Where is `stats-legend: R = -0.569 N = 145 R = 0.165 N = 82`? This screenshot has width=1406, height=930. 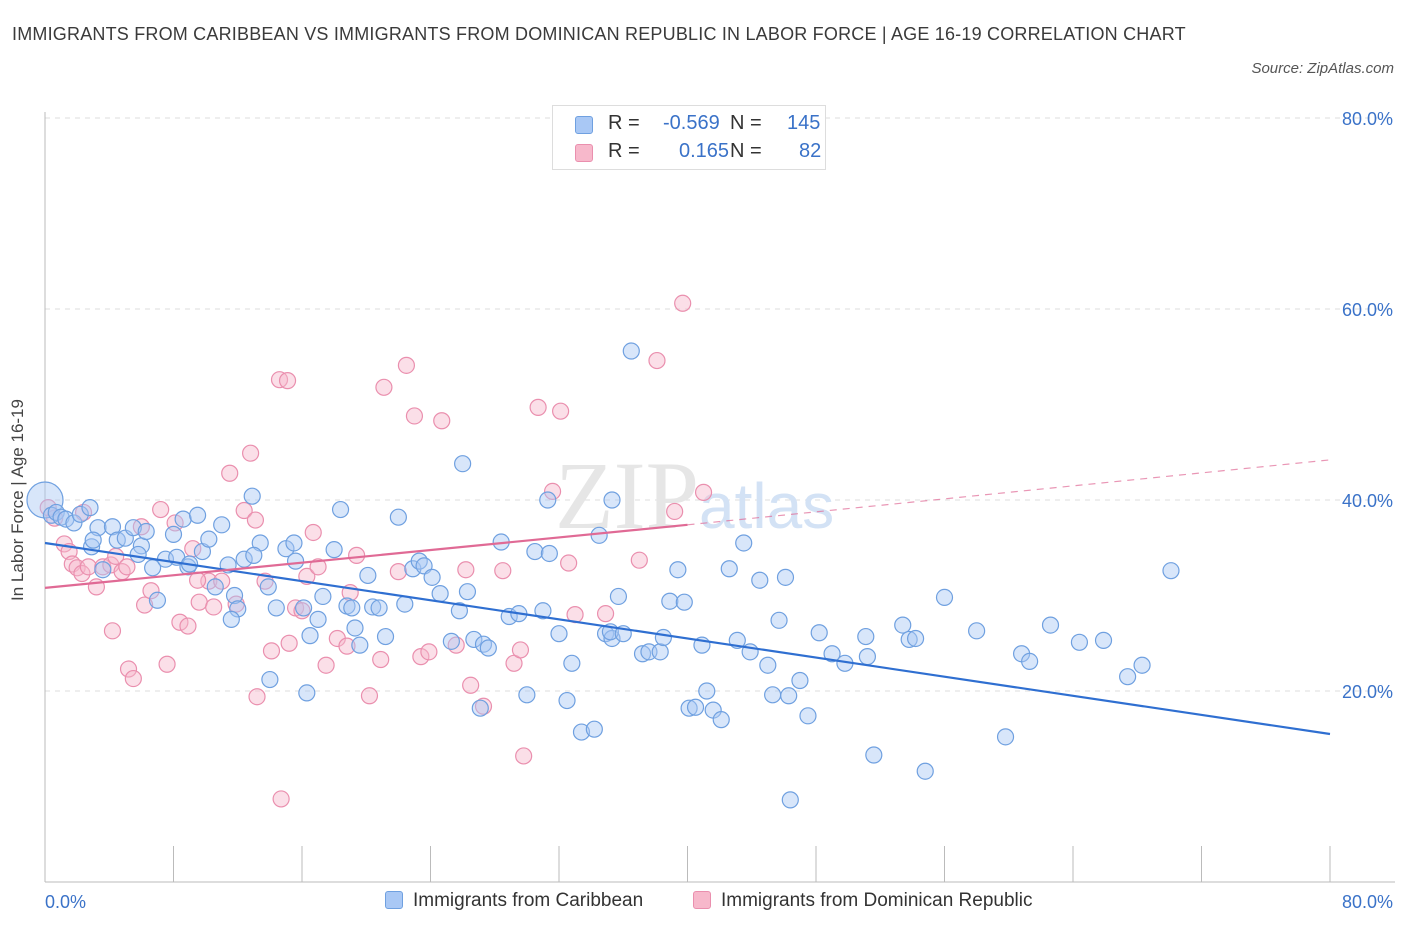
stats-legend: R = -0.569 N = 145 R = 0.165 N = 82 is located at coordinates (689, 137).